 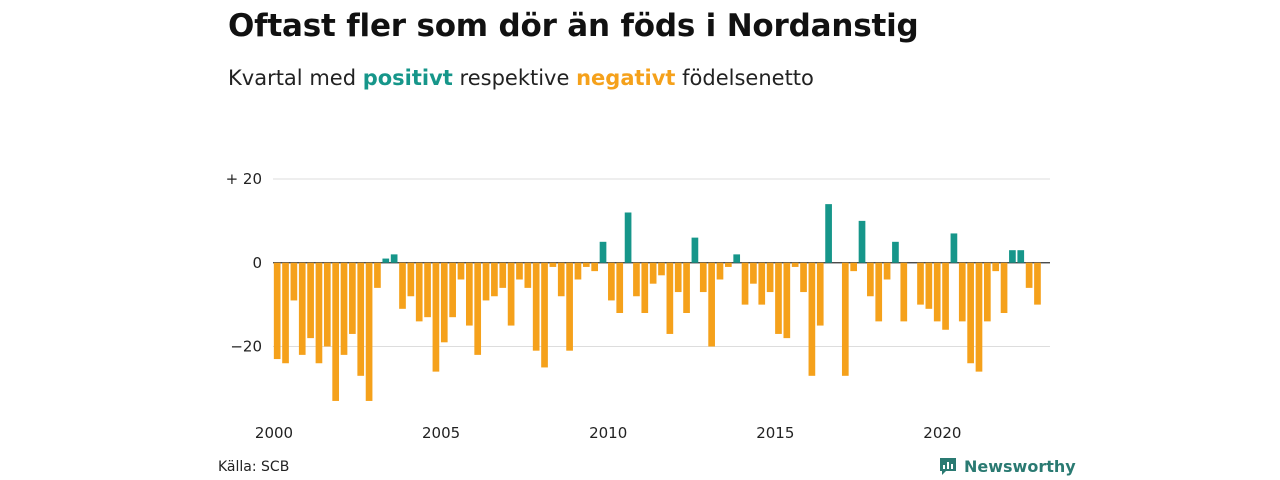 What do you see at coordinates (748, 78) in the screenshot?
I see `subtitle-after: födelsenetto` at bounding box center [748, 78].